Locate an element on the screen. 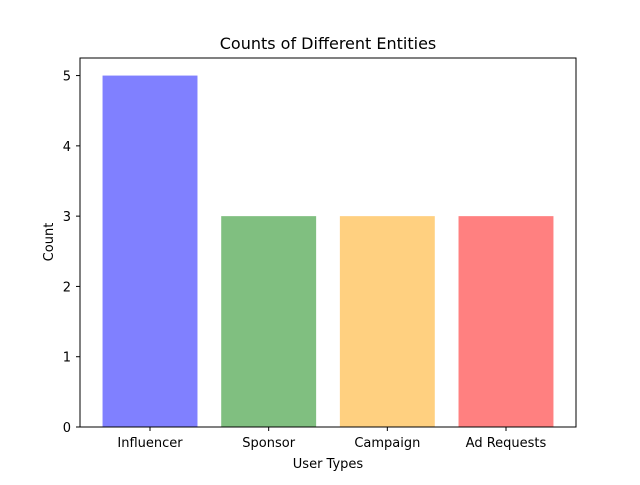  y-tick-label: 0 is located at coordinates (67, 428).